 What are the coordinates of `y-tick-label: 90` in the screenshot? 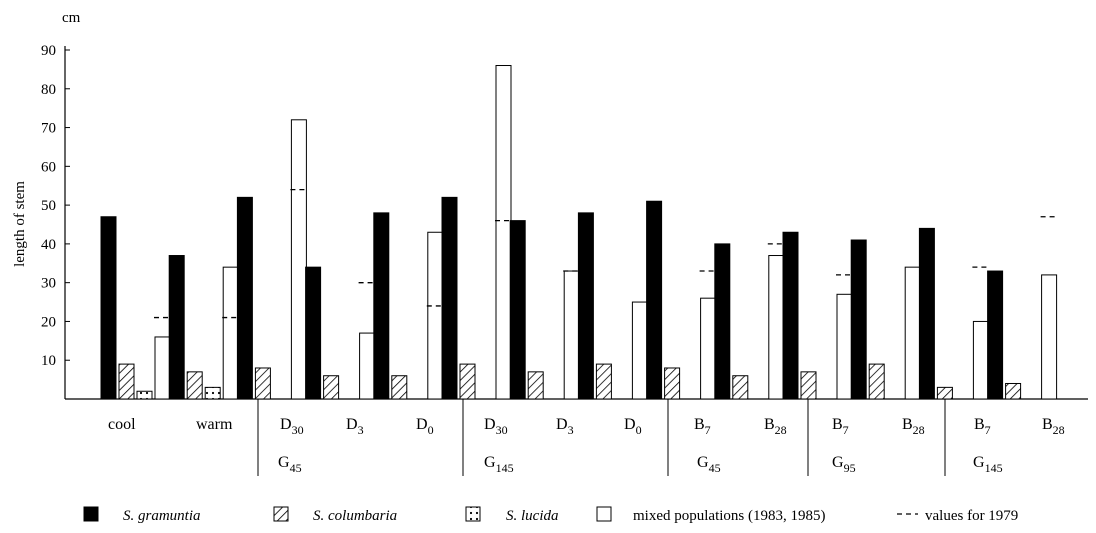 It's located at (48, 51).